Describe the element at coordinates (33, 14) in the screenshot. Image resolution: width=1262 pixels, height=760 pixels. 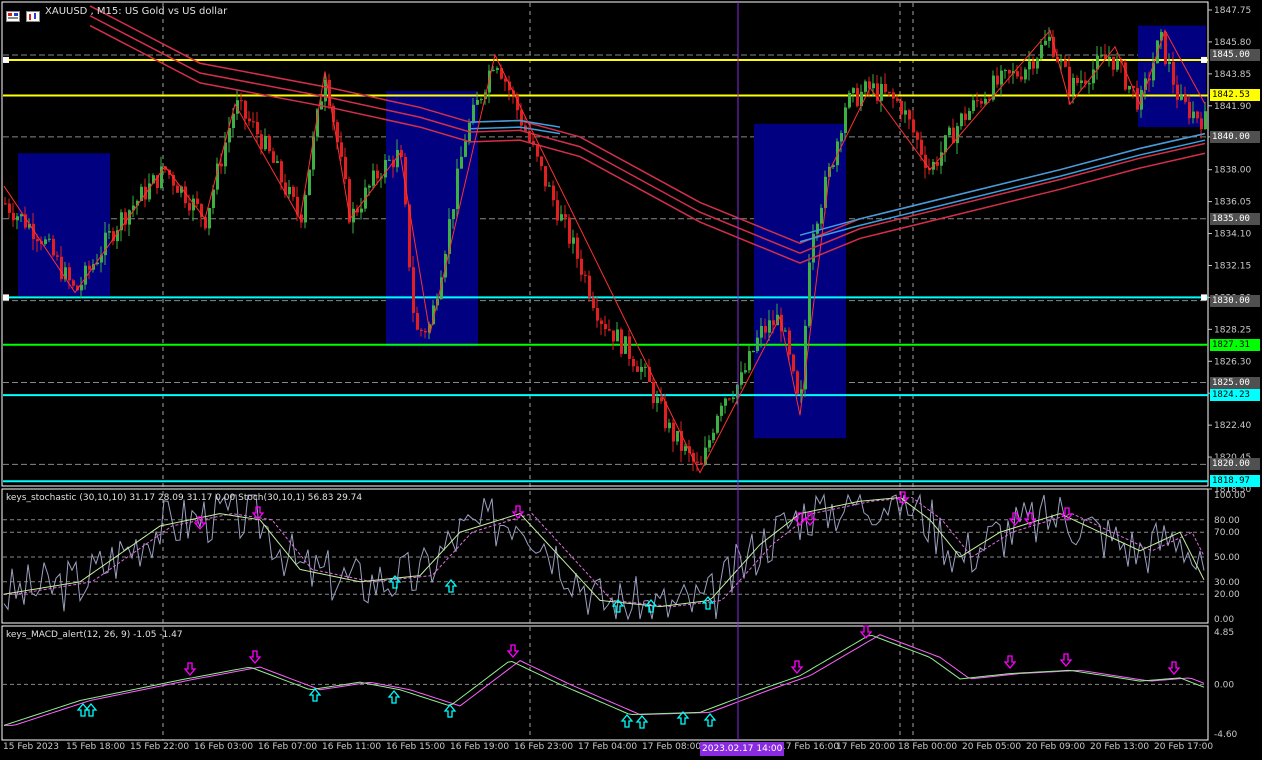
I see `chart-type-icon` at that location.